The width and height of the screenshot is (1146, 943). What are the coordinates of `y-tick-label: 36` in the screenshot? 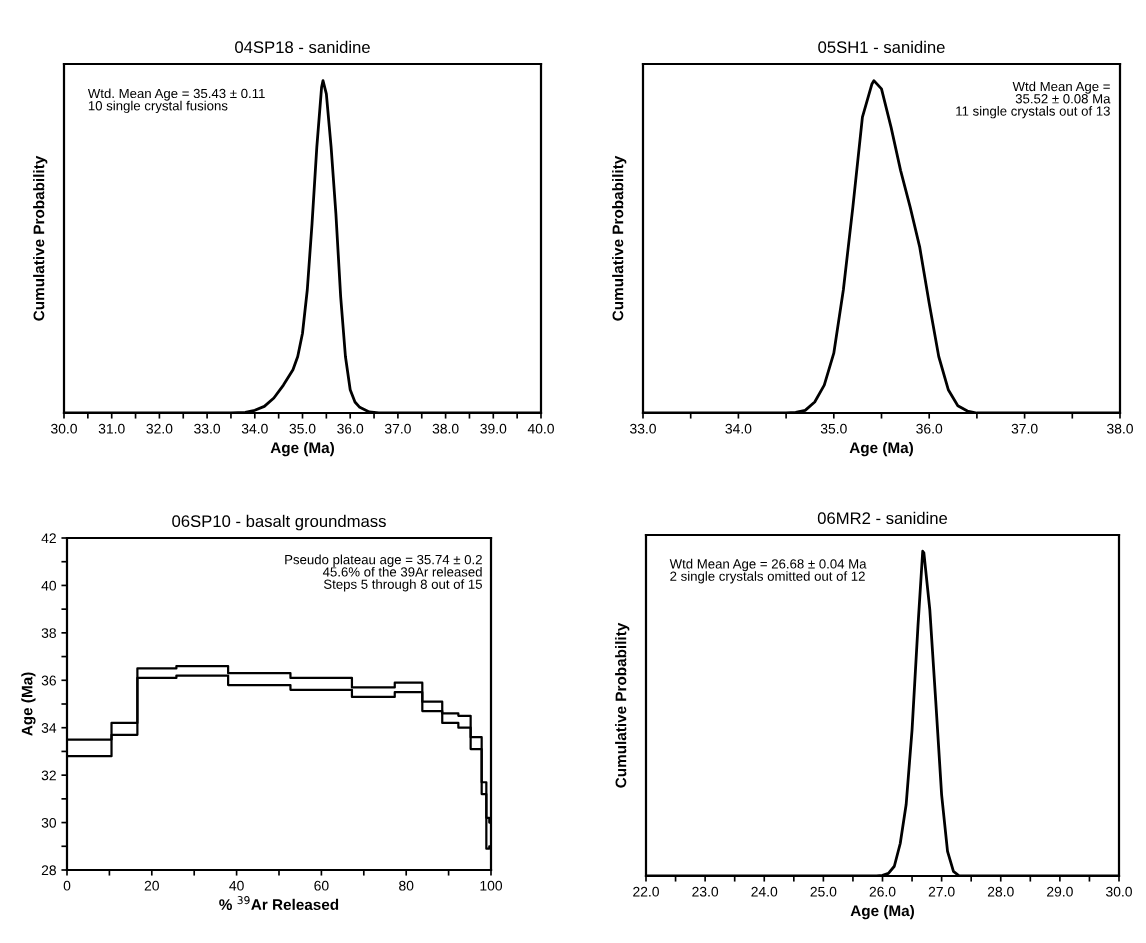 It's located at (48, 680).